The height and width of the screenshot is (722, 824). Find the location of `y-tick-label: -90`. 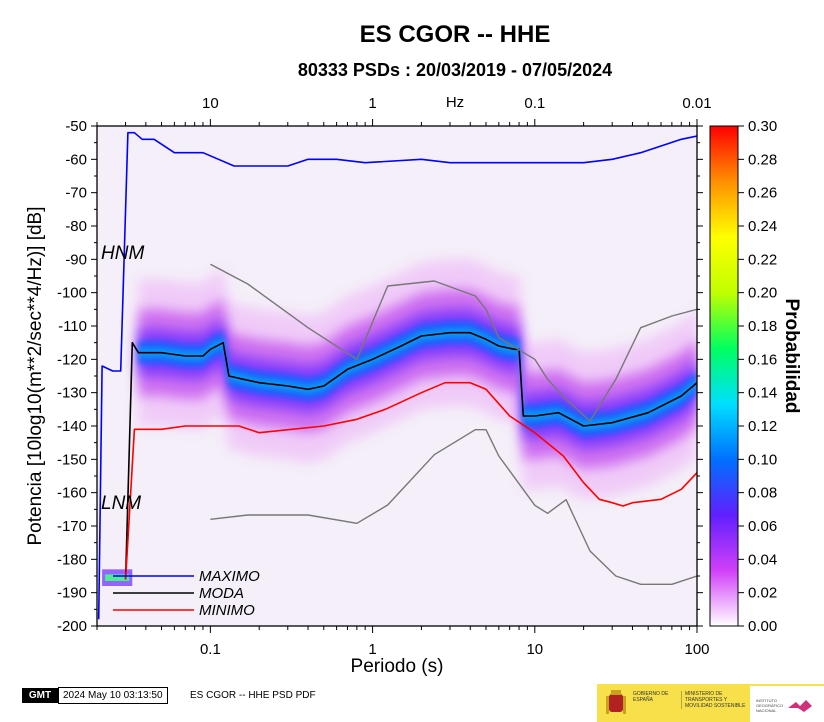

y-tick-label: -90 is located at coordinates (76, 259).